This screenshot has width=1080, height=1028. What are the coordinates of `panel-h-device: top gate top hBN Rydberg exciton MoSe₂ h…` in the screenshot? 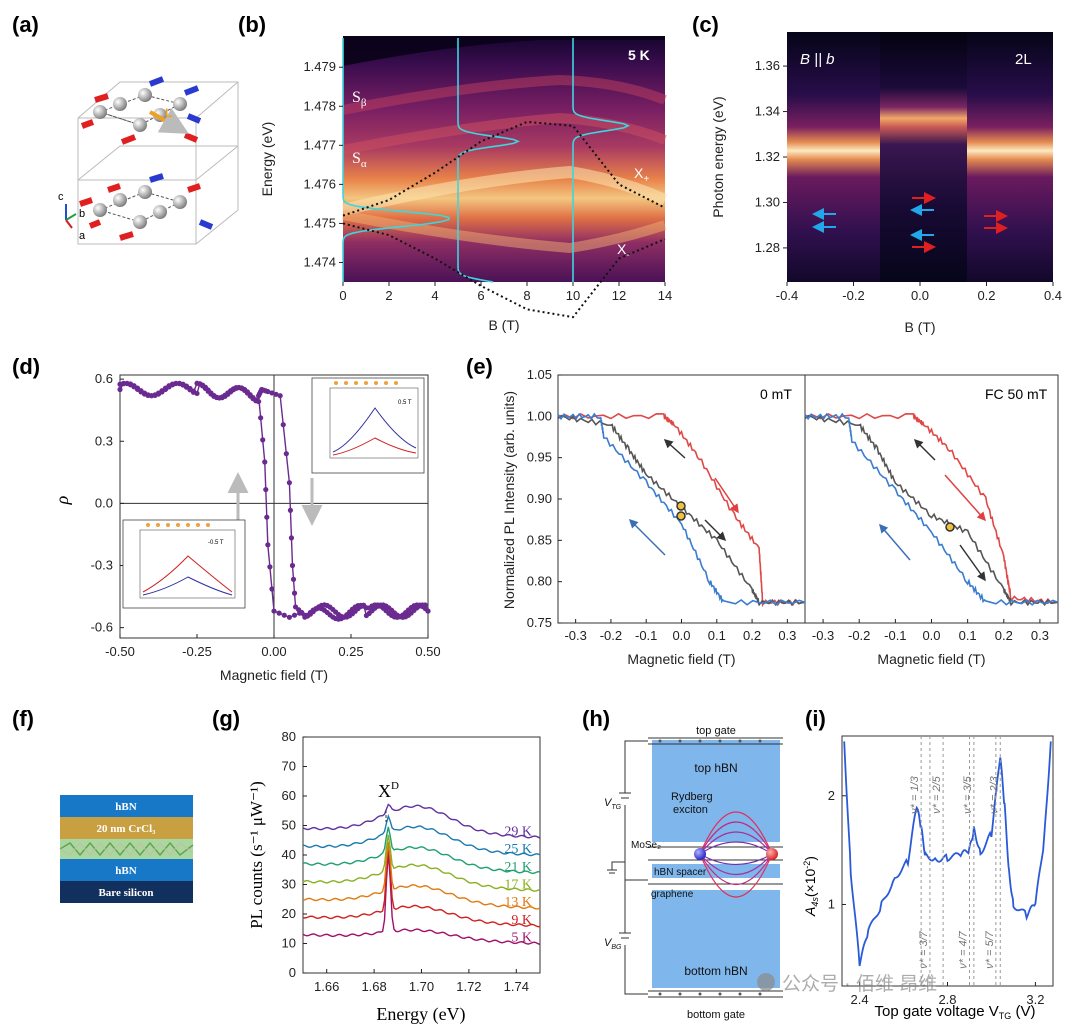 It's located at (693, 873).